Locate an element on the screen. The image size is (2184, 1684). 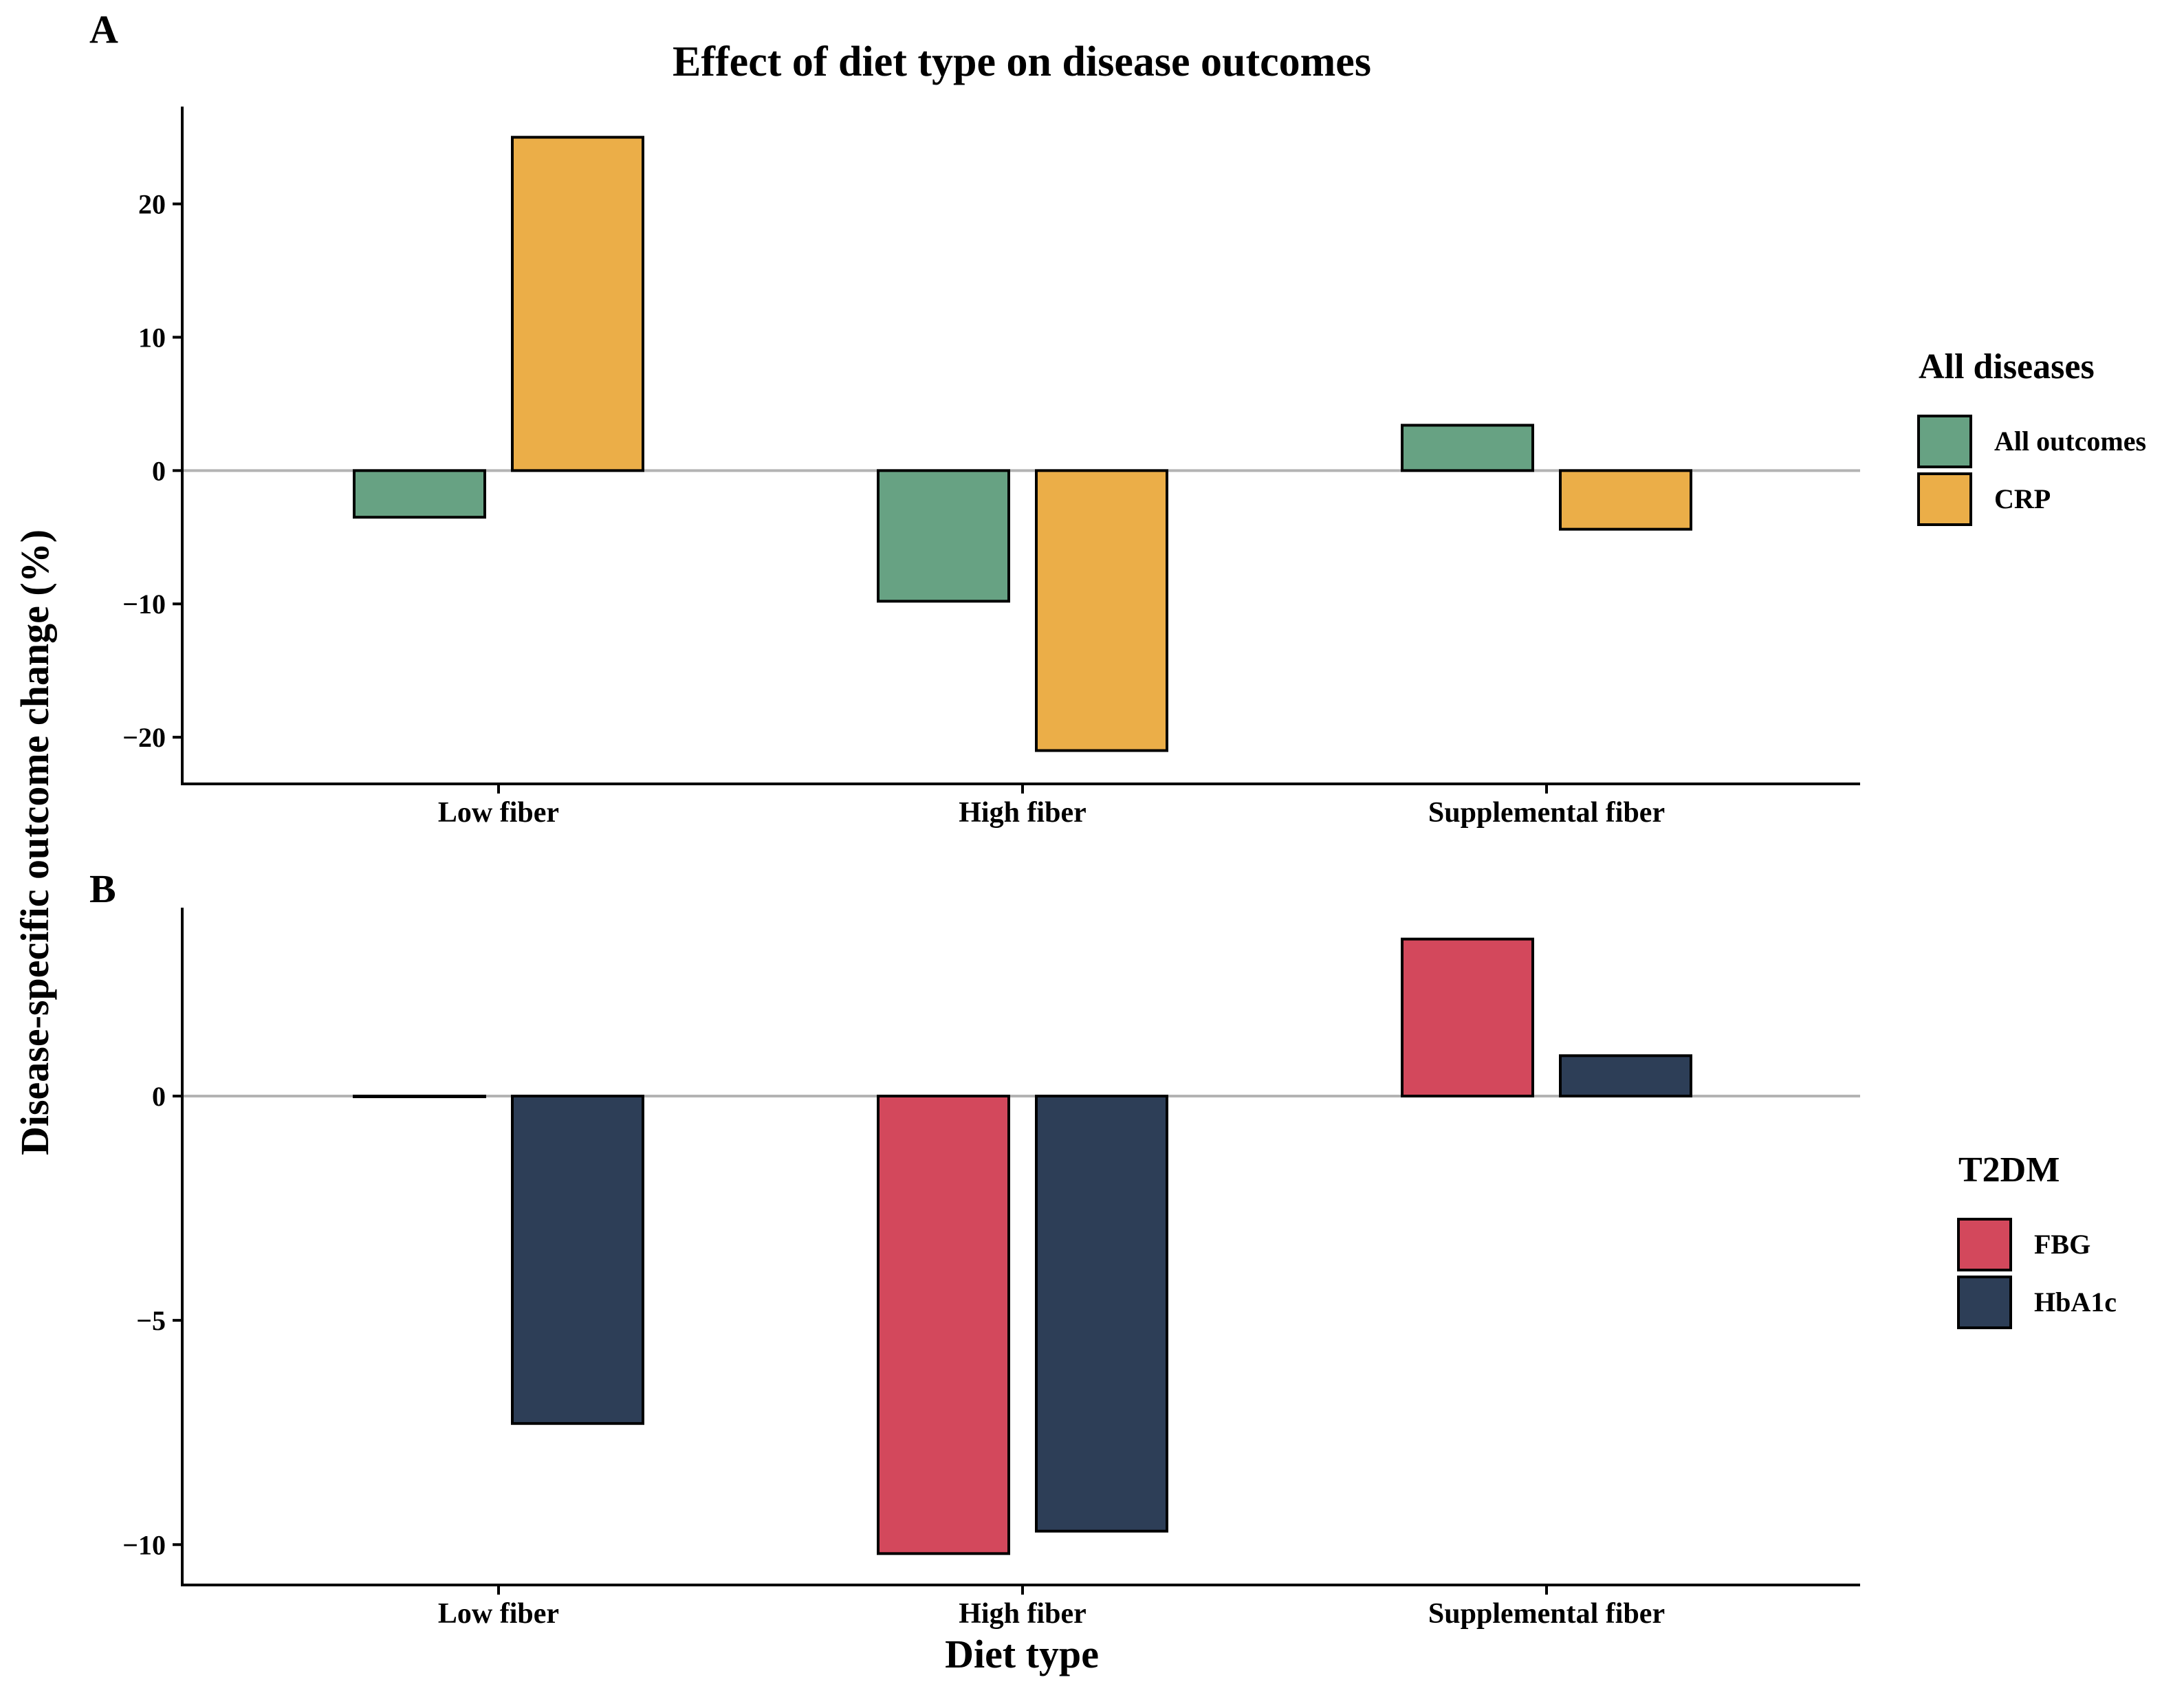
y-tick-label: 10 is located at coordinates (152, 337).